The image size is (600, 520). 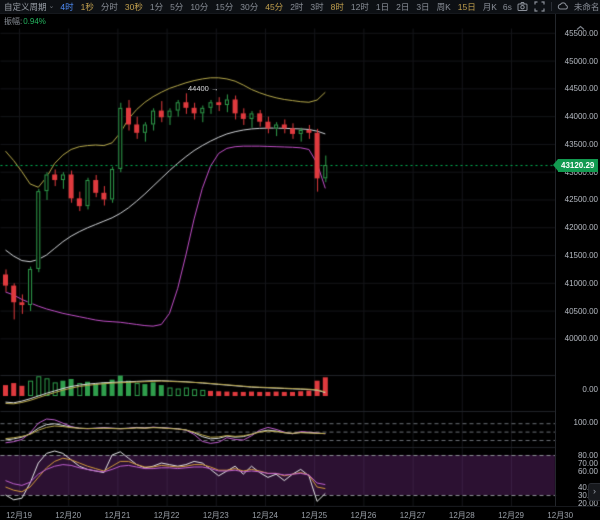 What do you see at coordinates (403, 6) in the screenshot?
I see `timeframe-2日: 2日` at bounding box center [403, 6].